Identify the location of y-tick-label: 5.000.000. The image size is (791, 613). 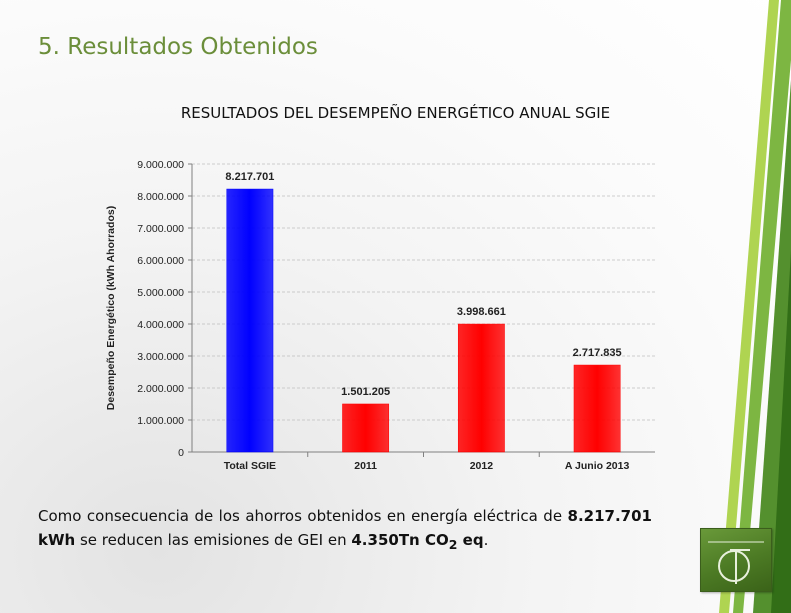
(160, 293).